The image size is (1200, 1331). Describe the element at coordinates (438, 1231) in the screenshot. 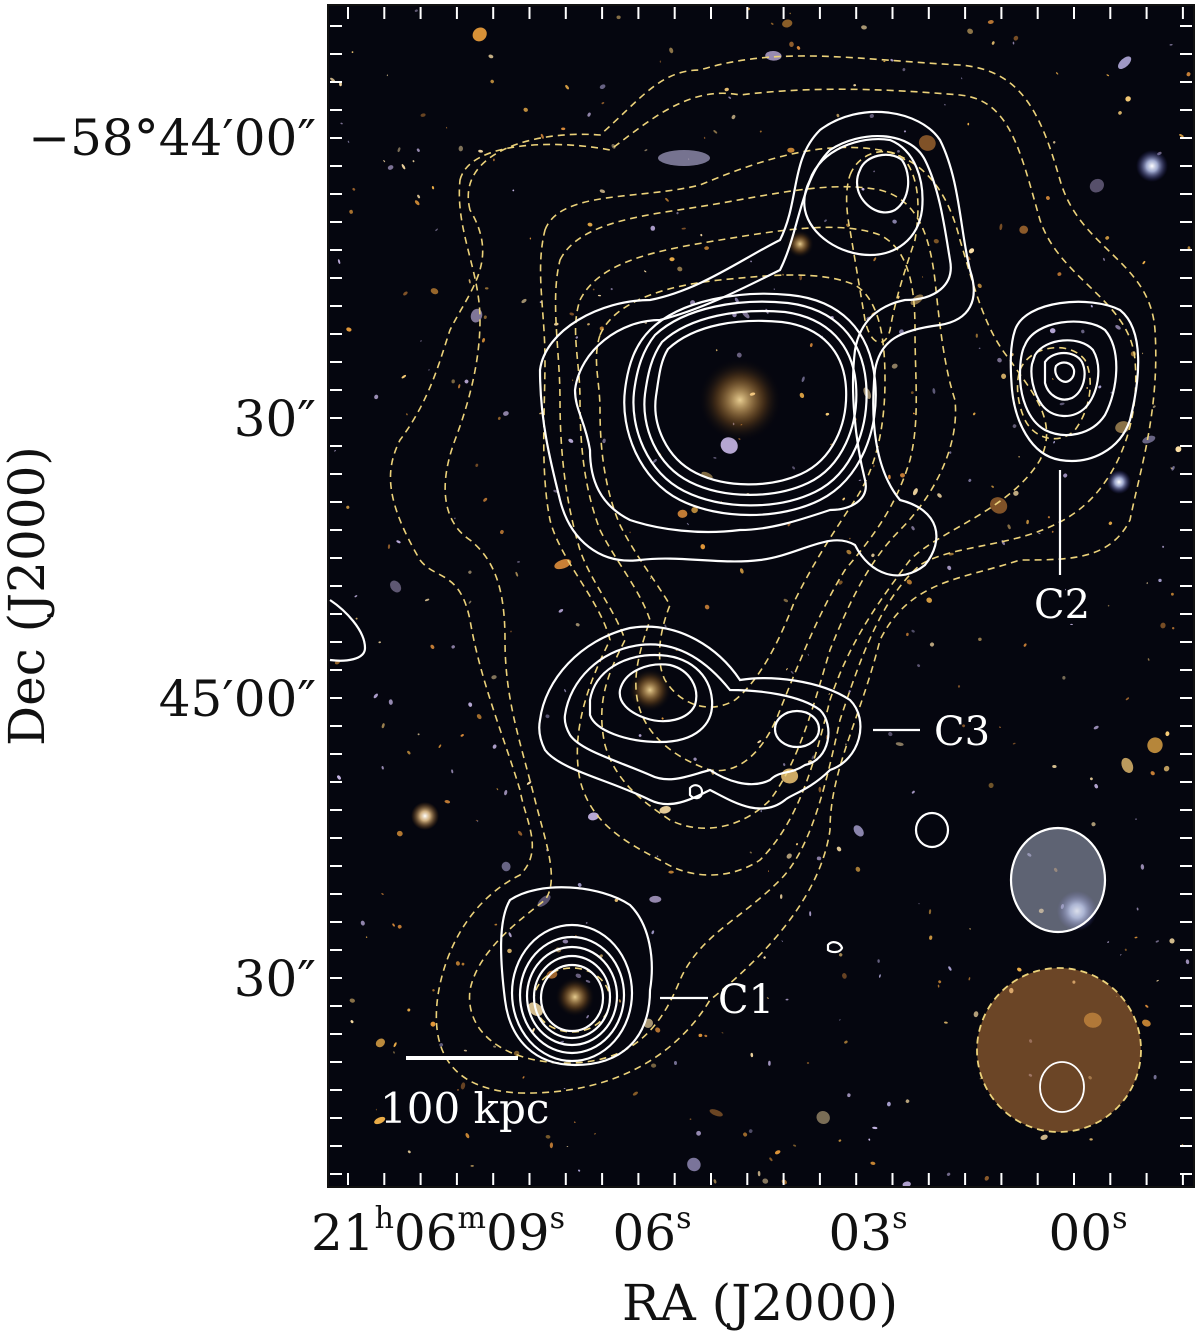

I see `x-tick-label-1: 21h06m09s` at that location.